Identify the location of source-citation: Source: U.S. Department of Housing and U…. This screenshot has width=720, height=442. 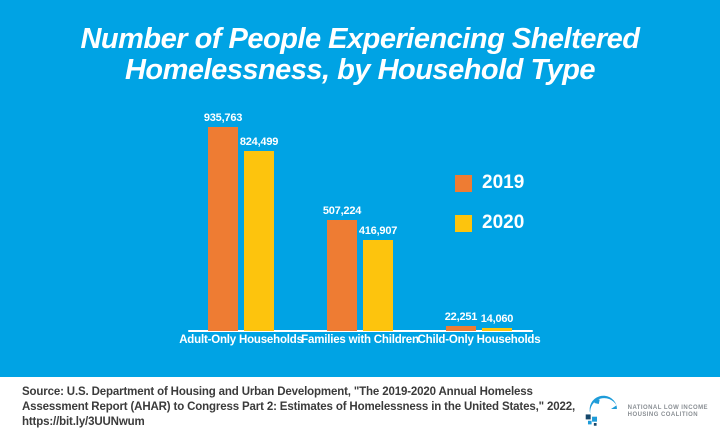
(307, 407).